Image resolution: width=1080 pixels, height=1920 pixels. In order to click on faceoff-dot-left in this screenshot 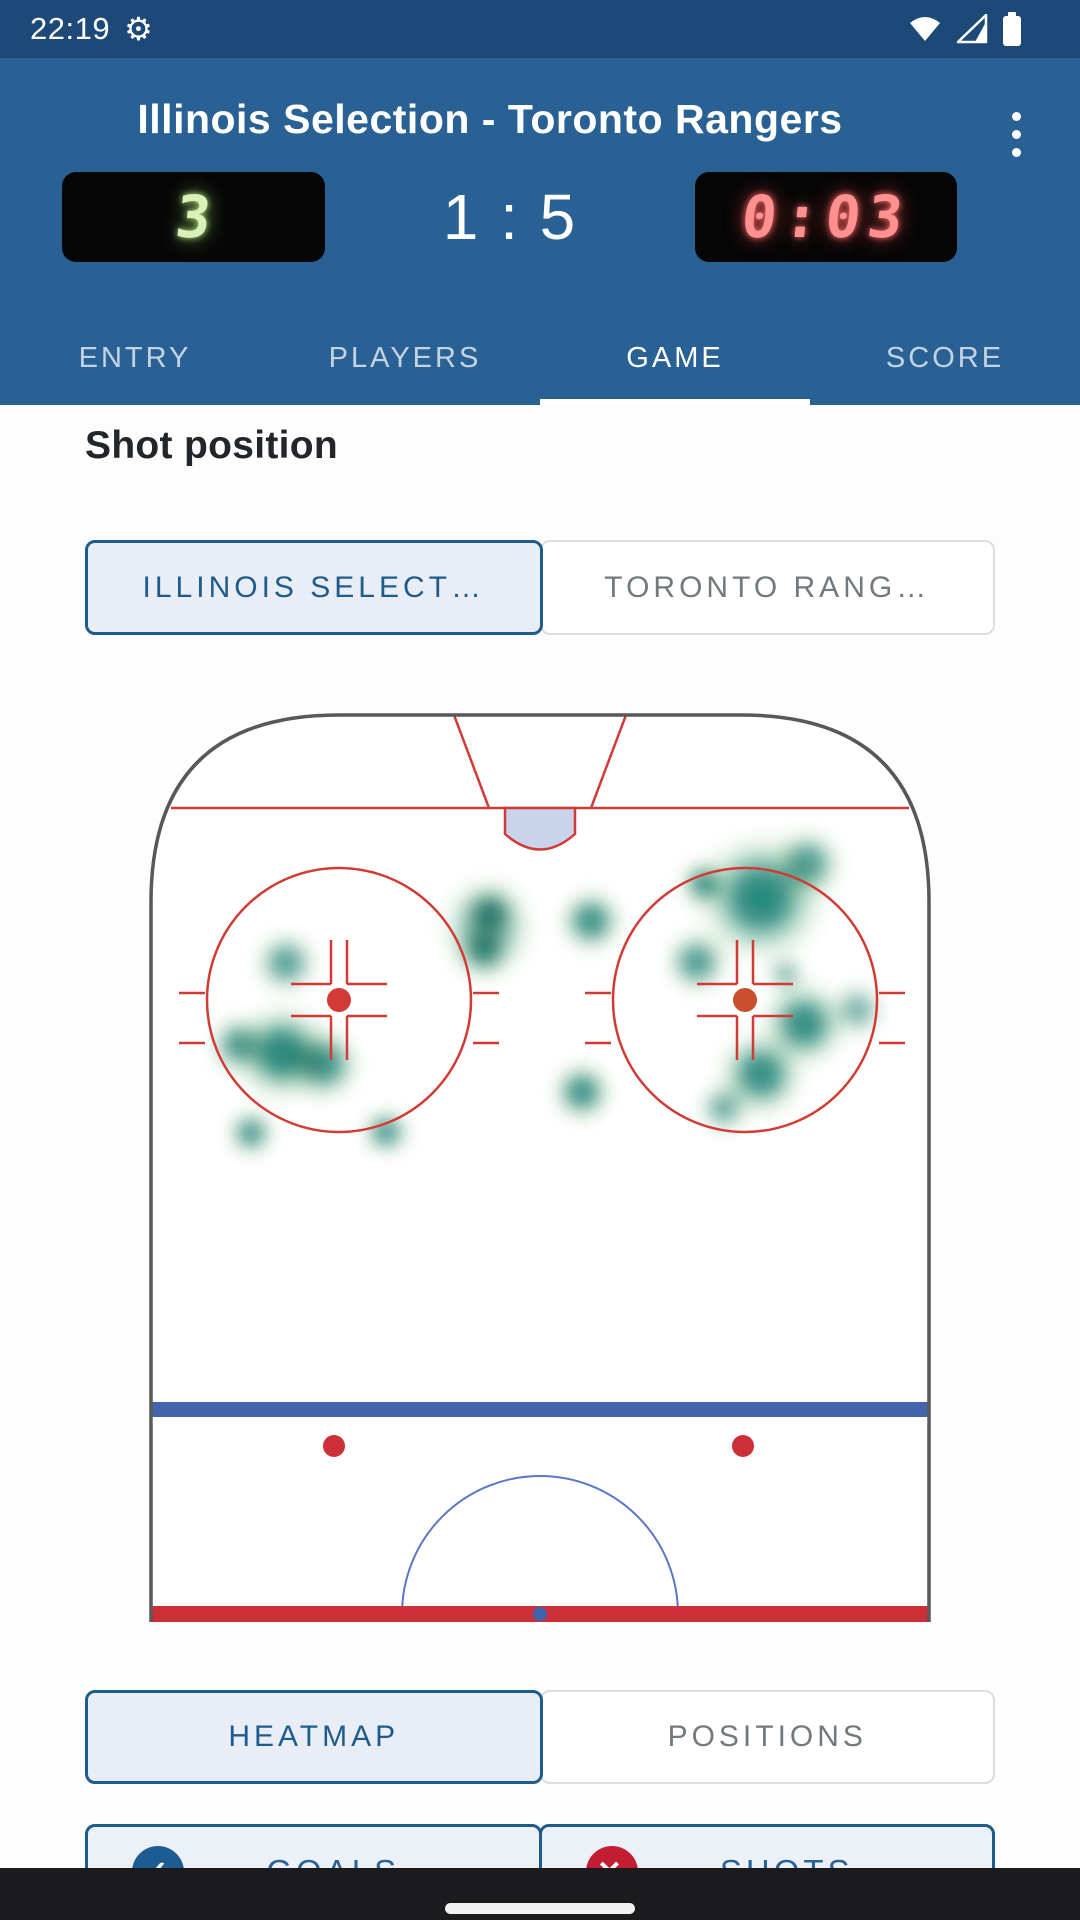, I will do `click(339, 1000)`.